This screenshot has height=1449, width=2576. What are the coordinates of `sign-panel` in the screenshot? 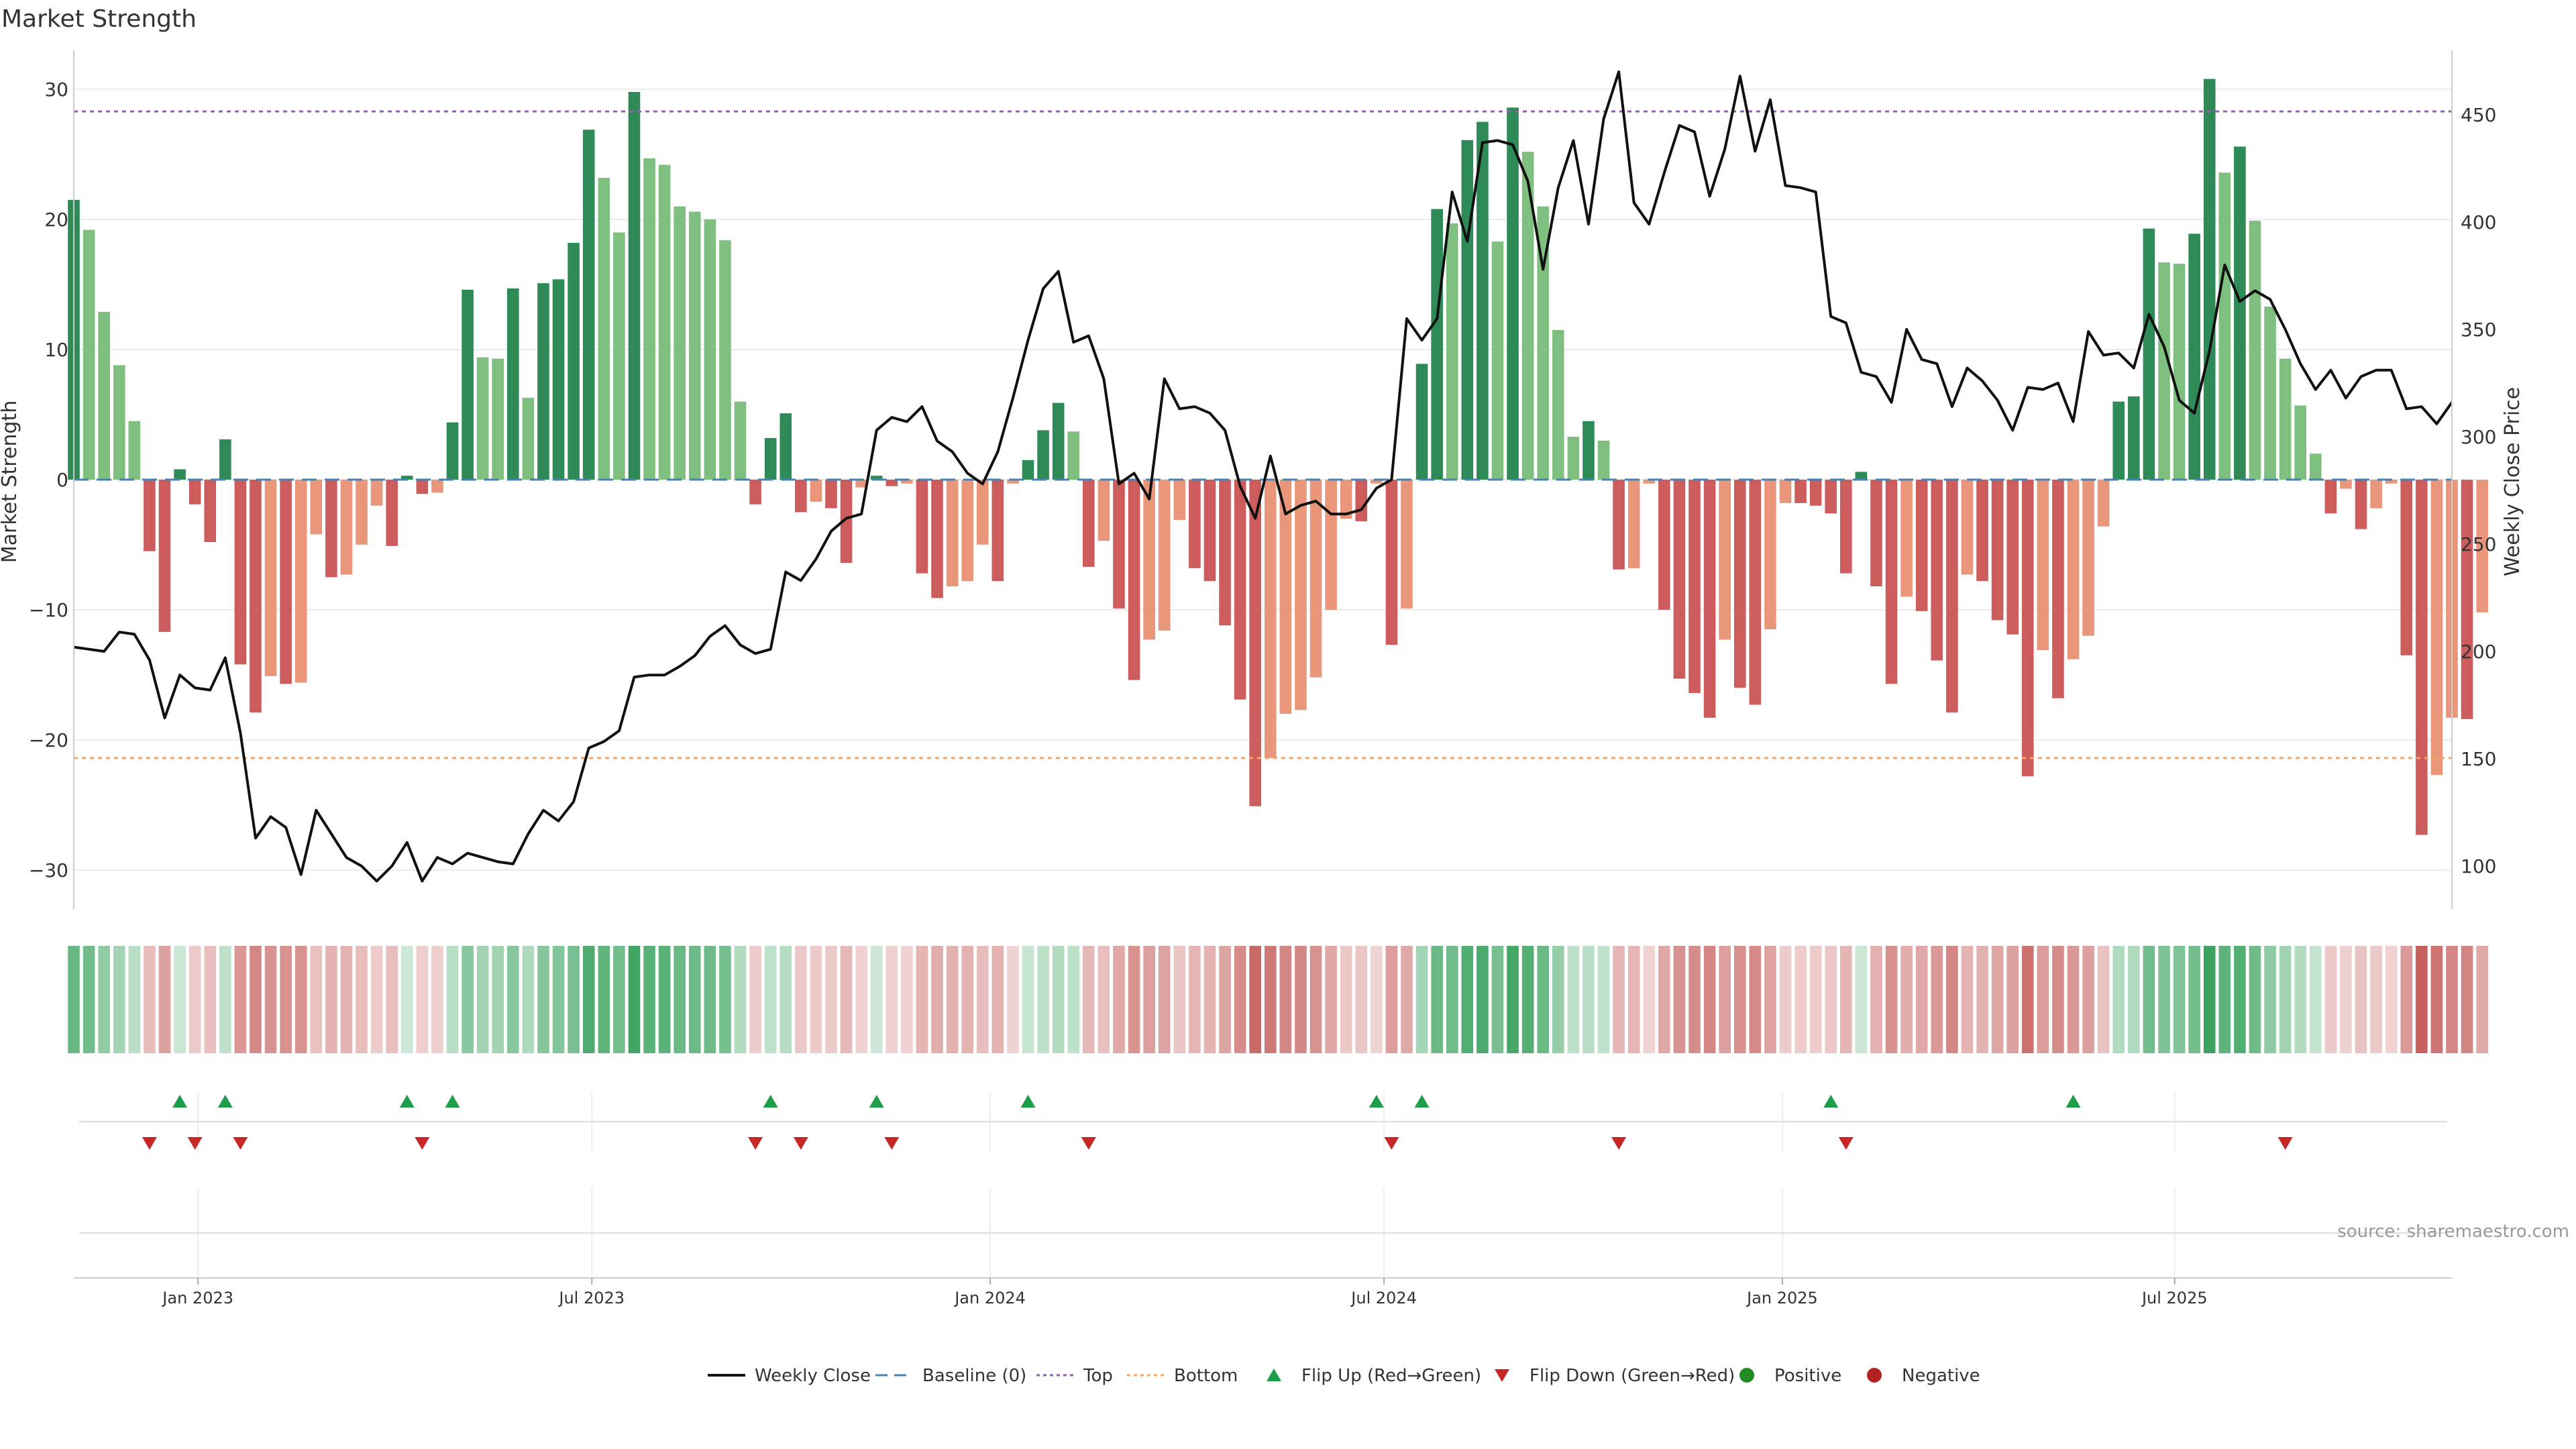 It's located at (1263, 1232).